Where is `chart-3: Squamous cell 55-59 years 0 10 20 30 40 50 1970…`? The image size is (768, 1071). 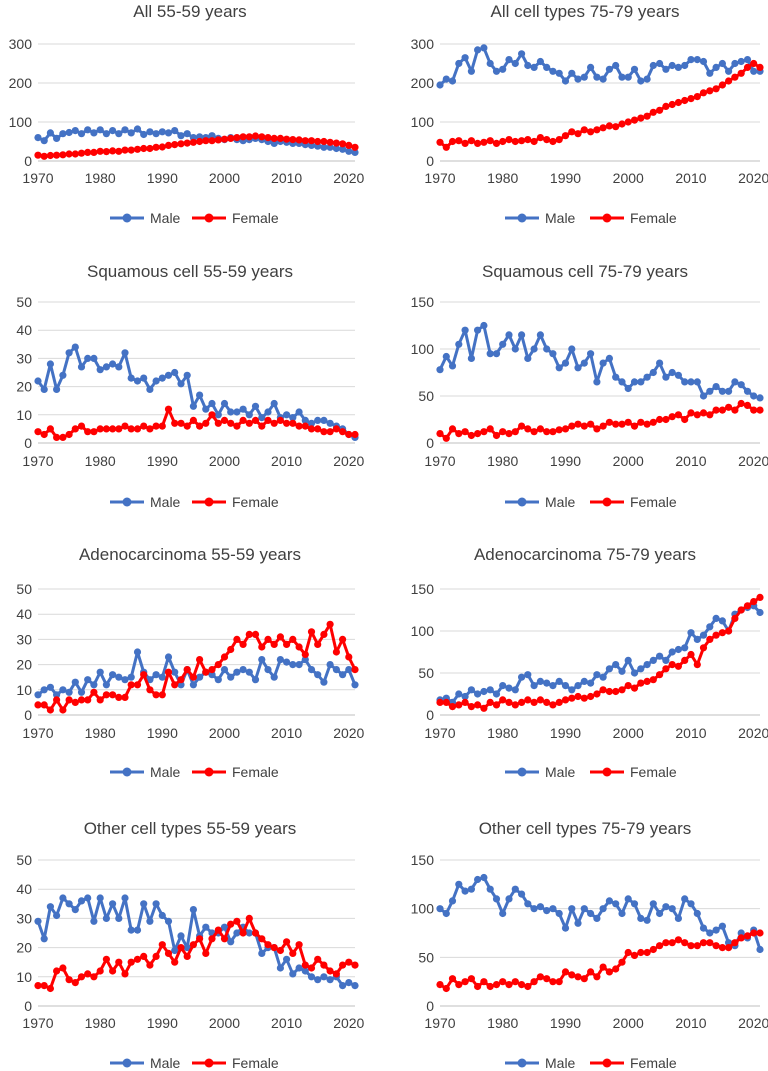
chart-3: Squamous cell 55-59 years 0 10 20 30 40 50 1970… is located at coordinates (190, 386).